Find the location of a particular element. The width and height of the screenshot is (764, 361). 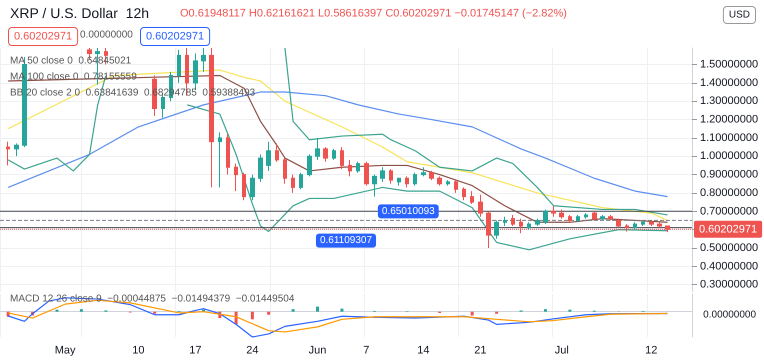

x-tick-label: Jul is located at coordinates (561, 350).